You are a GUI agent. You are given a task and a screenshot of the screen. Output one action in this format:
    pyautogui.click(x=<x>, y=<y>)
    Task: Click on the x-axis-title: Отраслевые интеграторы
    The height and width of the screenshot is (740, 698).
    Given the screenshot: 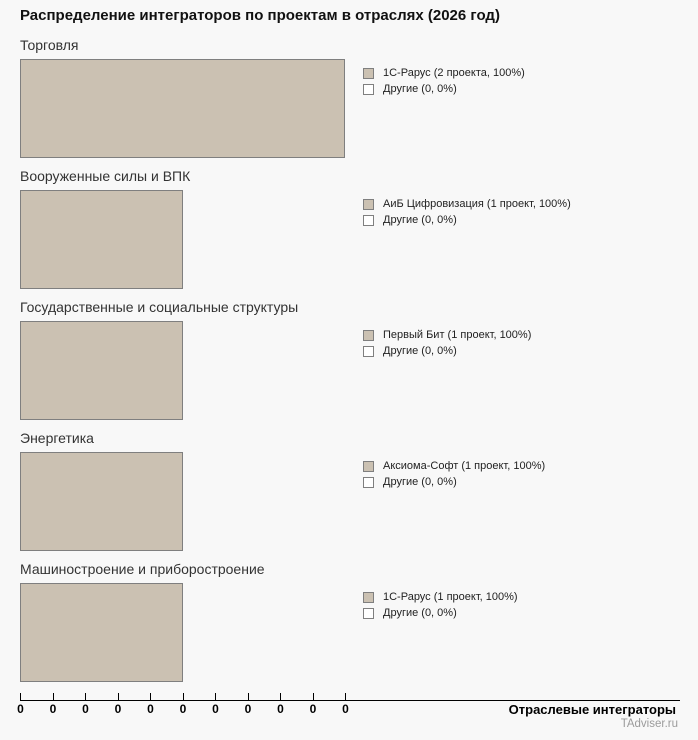 What is the action you would take?
    pyautogui.click(x=592, y=709)
    